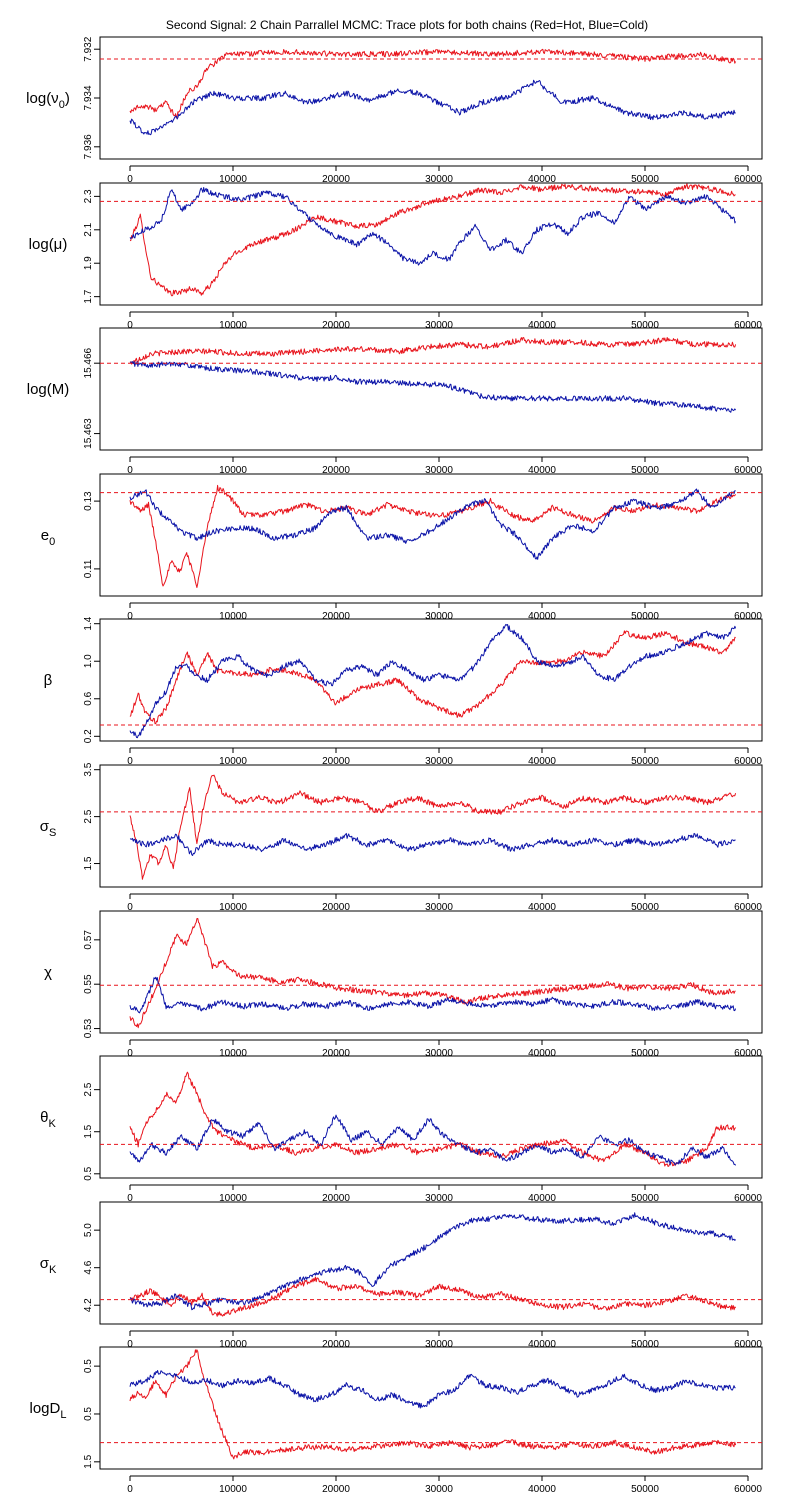  What do you see at coordinates (88, 769) in the screenshot?
I see `y-tick-label: 3.5` at bounding box center [88, 769].